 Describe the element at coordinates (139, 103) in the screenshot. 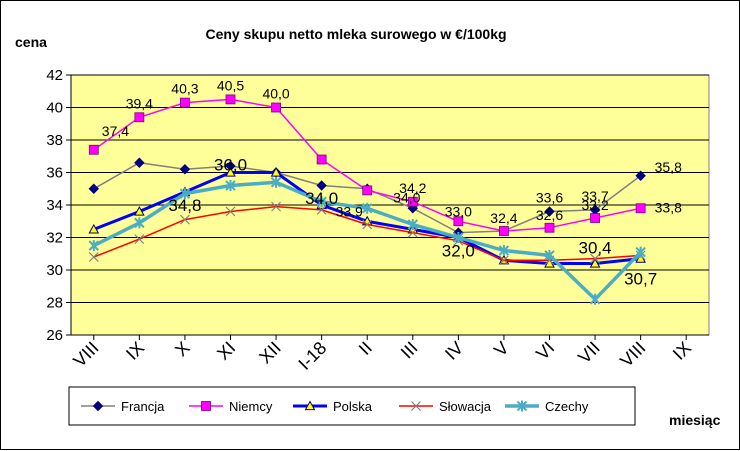

I see `data-label: 39,4` at that location.